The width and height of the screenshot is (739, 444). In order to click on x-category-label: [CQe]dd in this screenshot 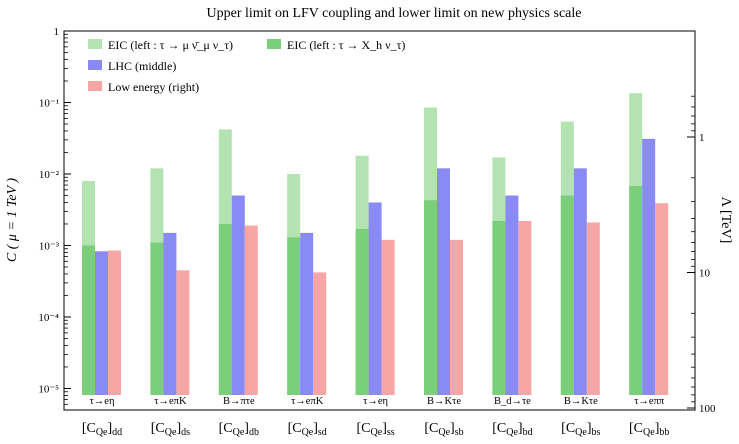, I will do `click(102, 429)`.